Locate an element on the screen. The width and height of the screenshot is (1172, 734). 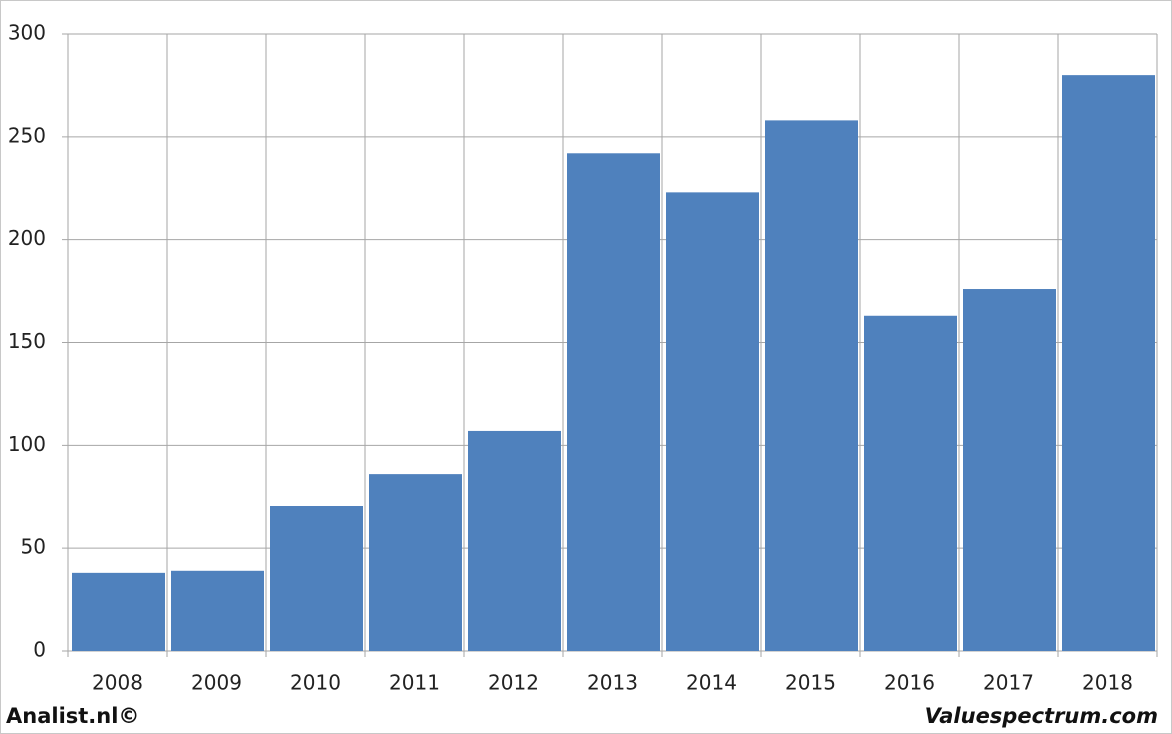
x-tick-label: 2010 is located at coordinates (315, 683).